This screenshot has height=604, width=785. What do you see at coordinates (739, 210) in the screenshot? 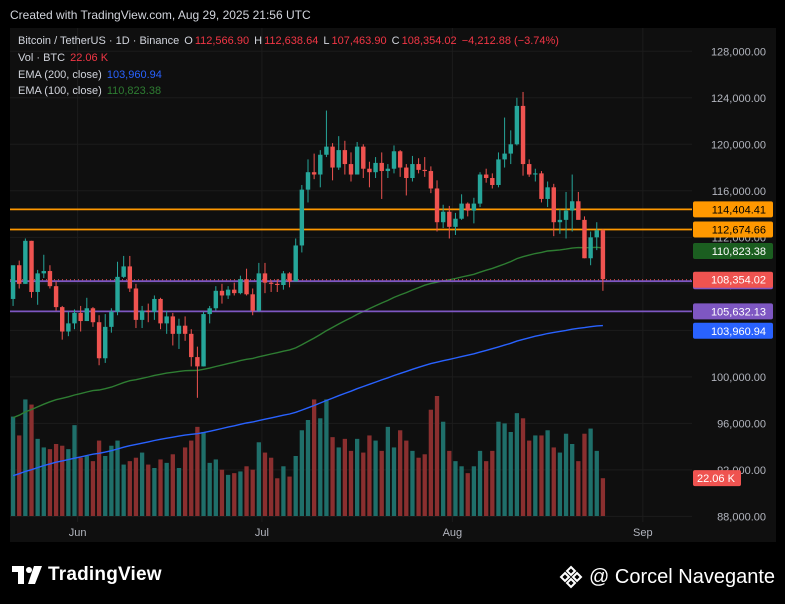
I see `level-tag: 114,404.41` at bounding box center [739, 210].